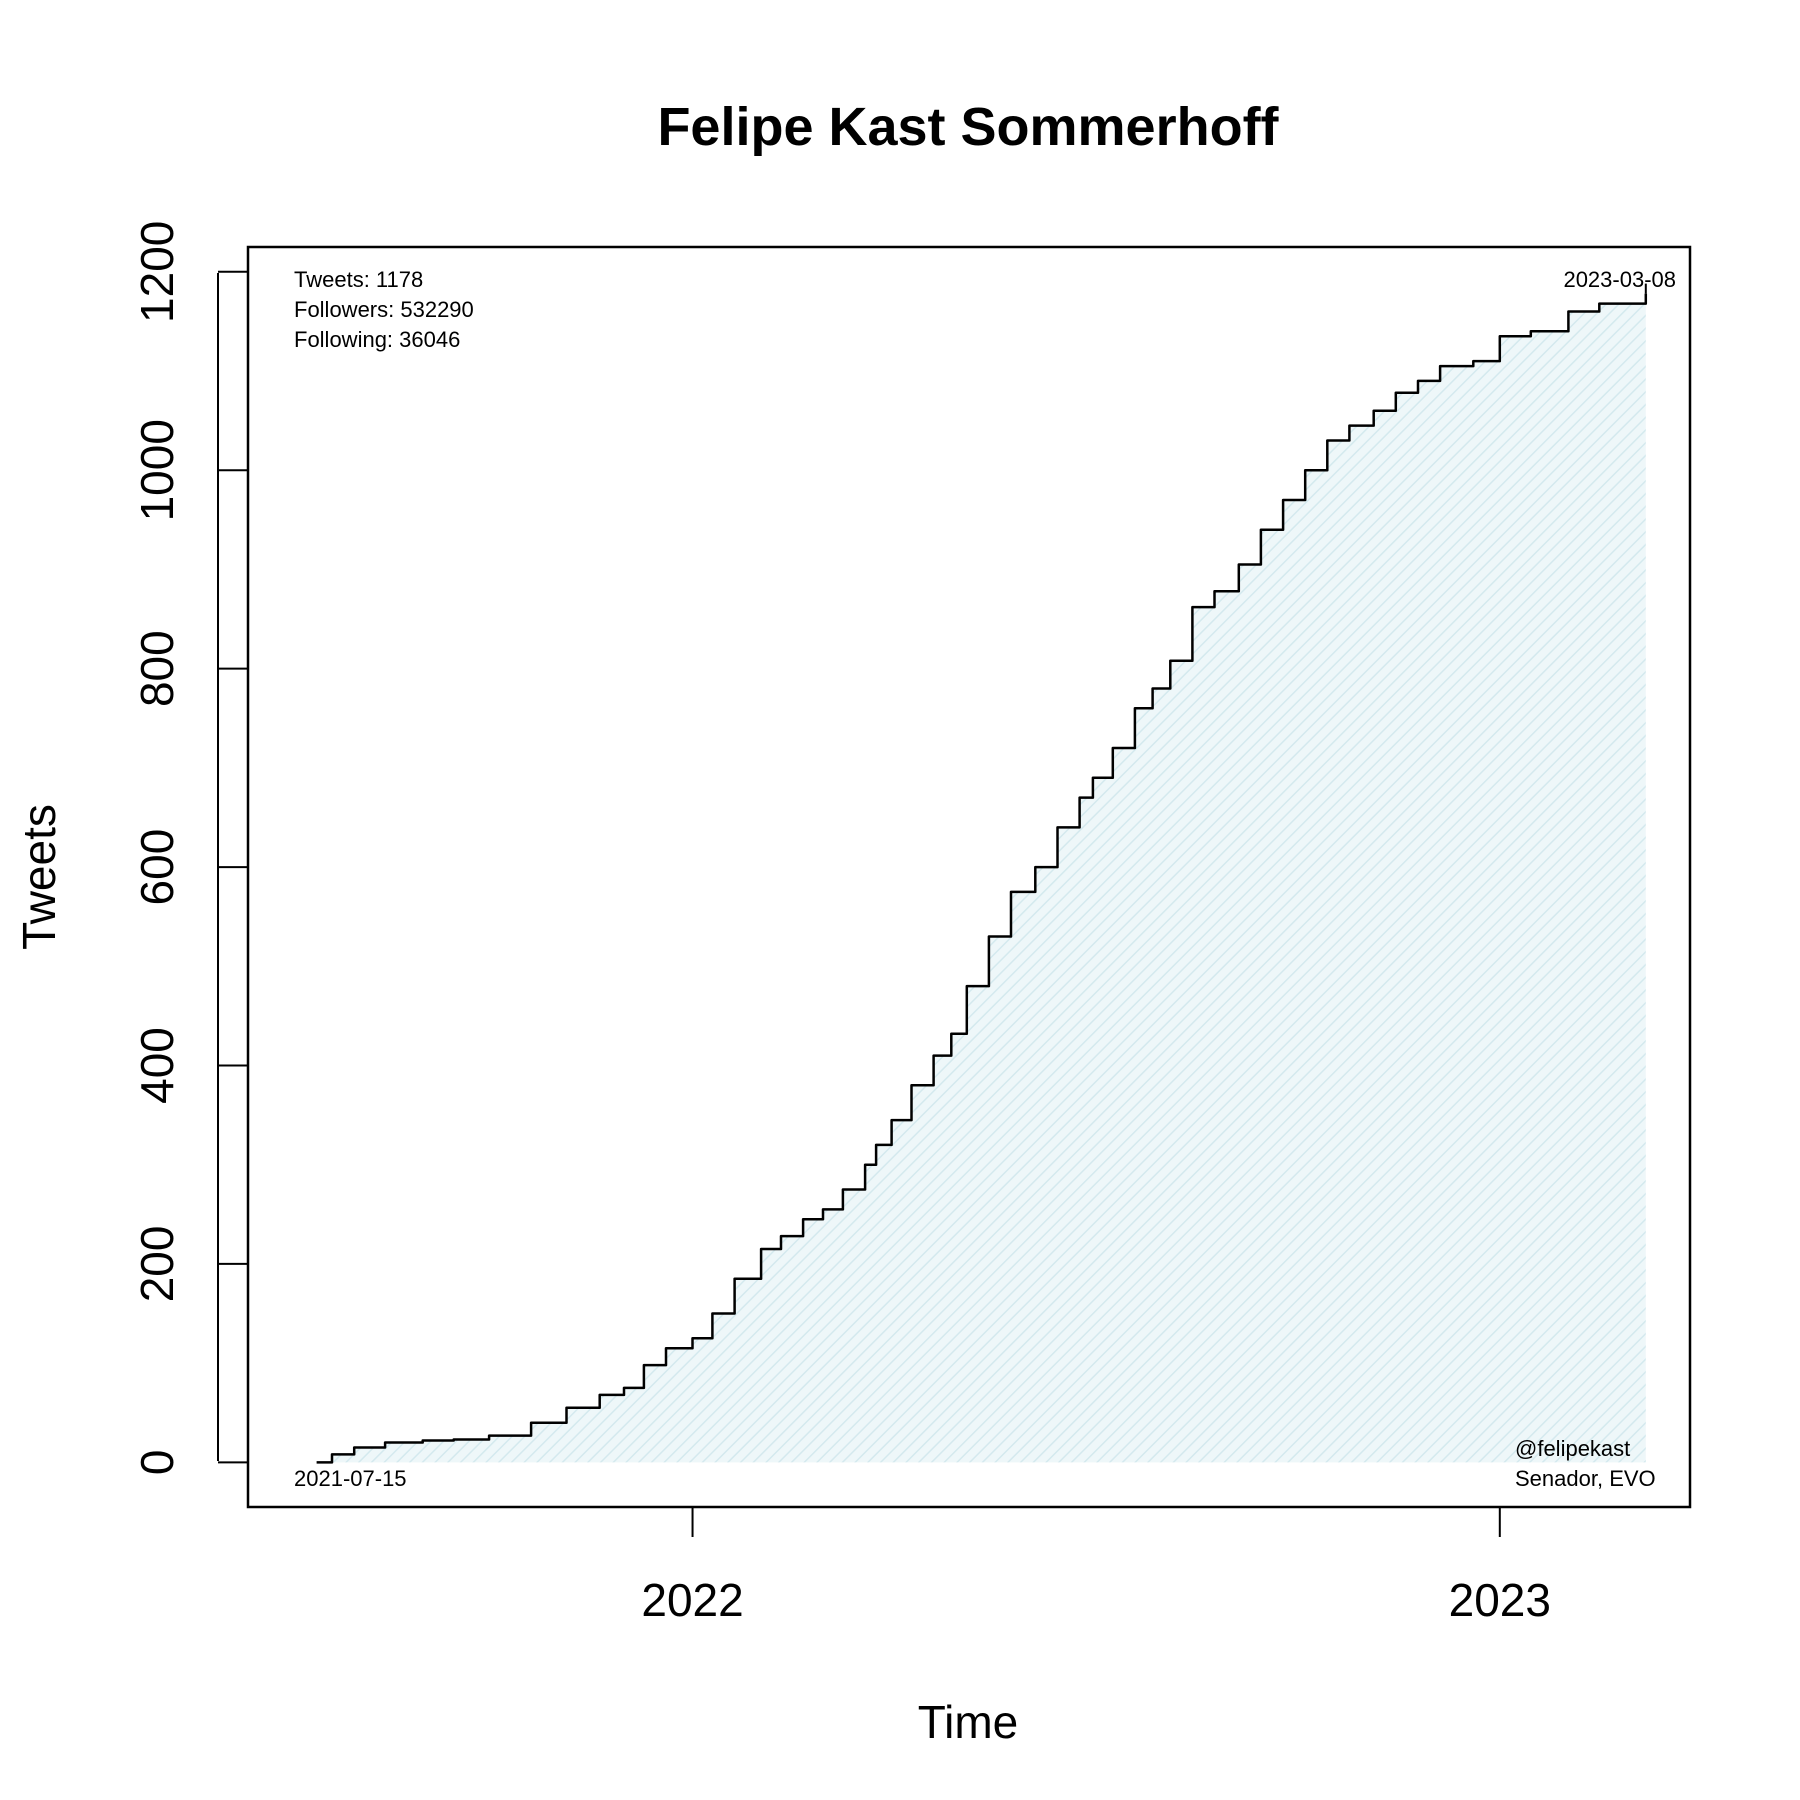 The image size is (1800, 1800). Describe the element at coordinates (189, 848) in the screenshot. I see `y-axis: 0 200 400 600 800 1000 1200` at that location.